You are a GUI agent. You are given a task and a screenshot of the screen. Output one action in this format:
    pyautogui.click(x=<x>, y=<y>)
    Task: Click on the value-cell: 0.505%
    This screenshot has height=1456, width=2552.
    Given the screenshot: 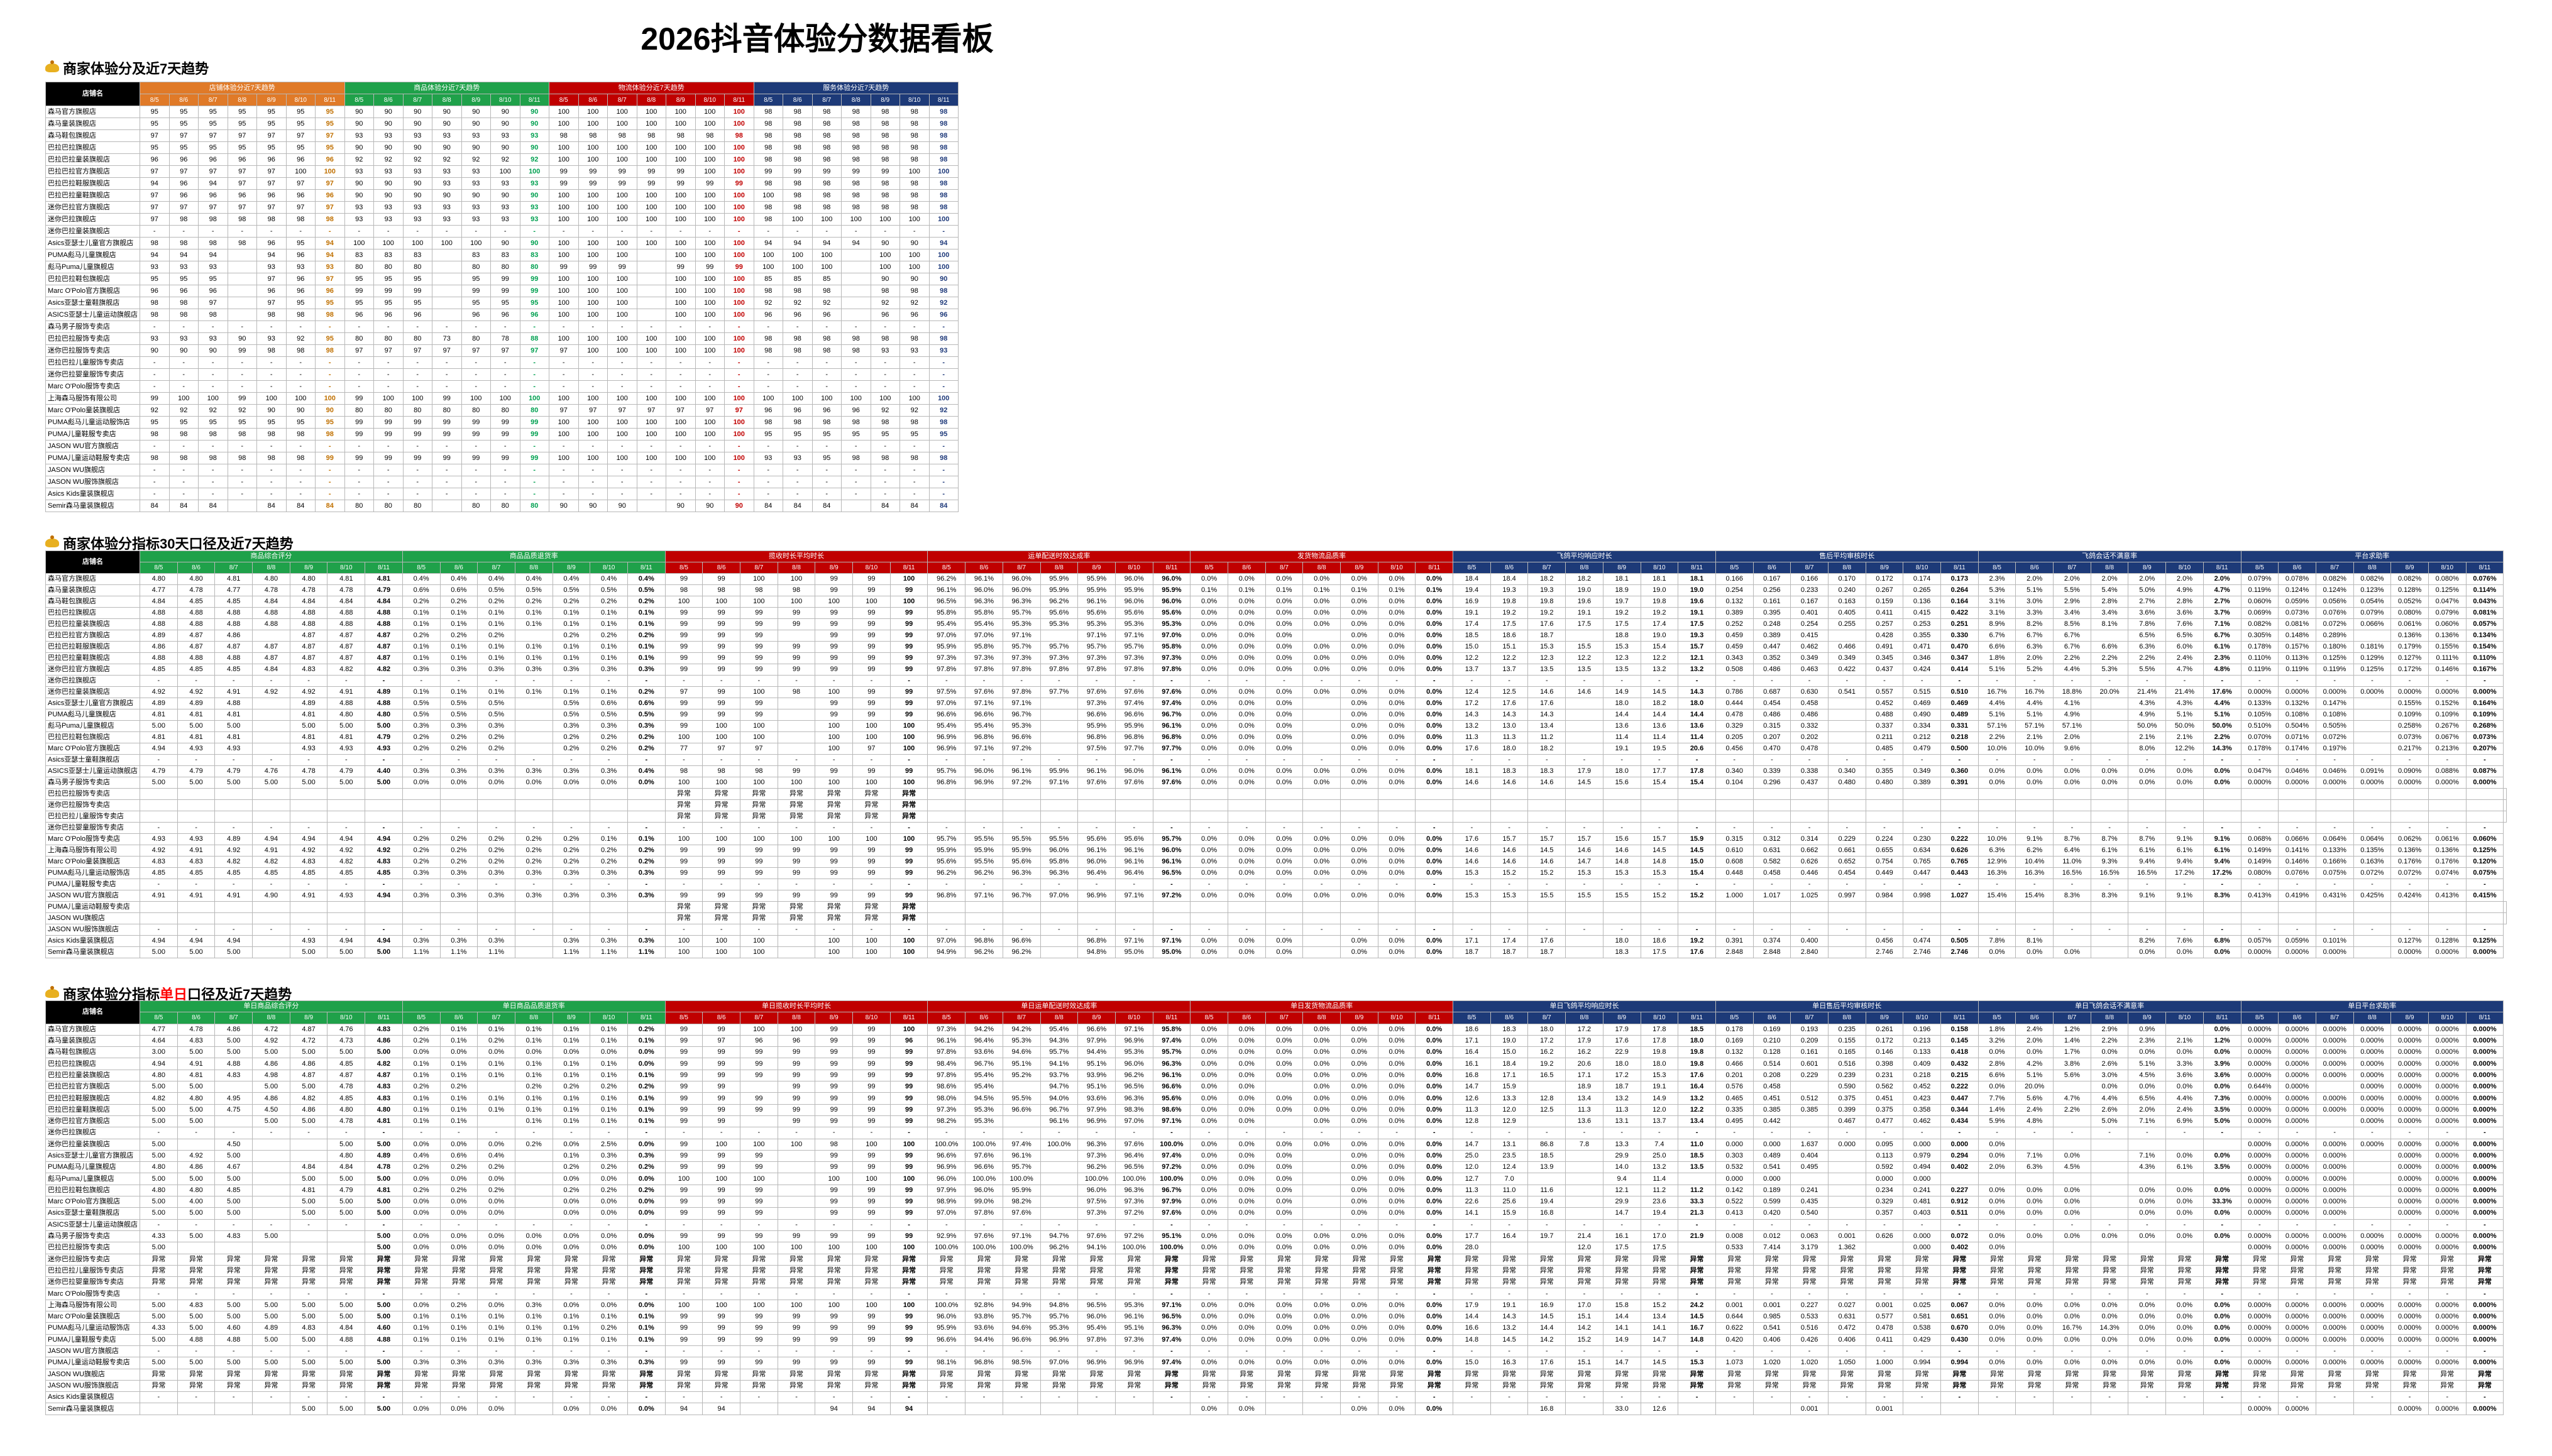 What is the action you would take?
    pyautogui.click(x=2334, y=726)
    